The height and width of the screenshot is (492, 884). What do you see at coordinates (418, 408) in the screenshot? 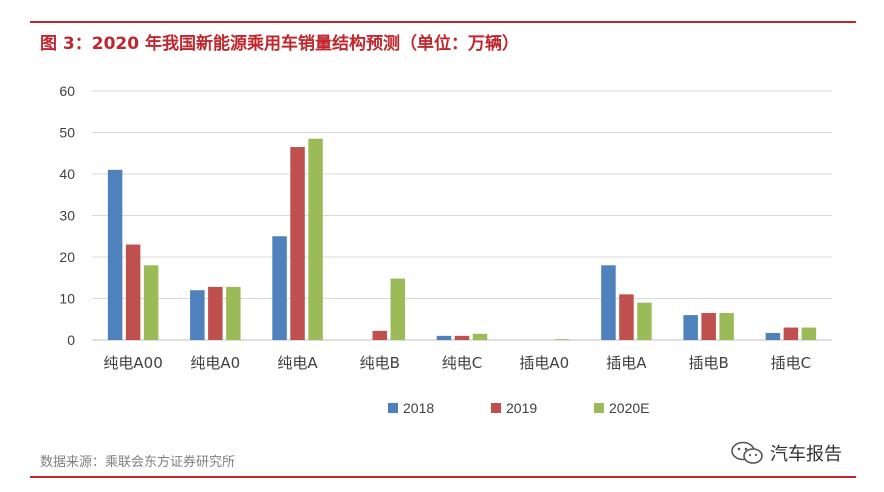
I see `legend-label-2018: 2018` at bounding box center [418, 408].